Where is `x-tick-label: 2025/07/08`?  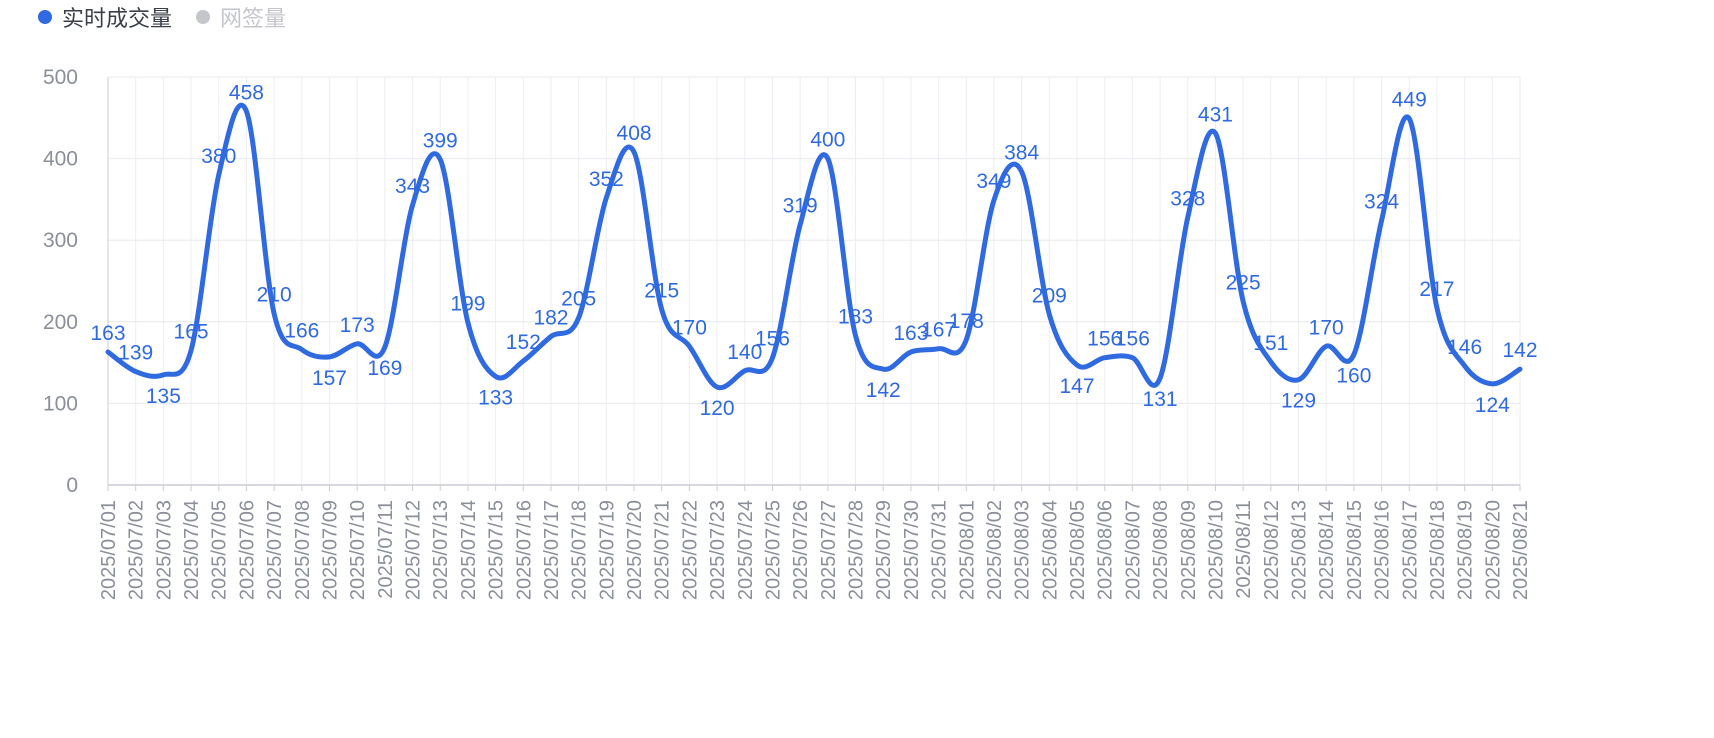
x-tick-label: 2025/07/08 is located at coordinates (303, 550).